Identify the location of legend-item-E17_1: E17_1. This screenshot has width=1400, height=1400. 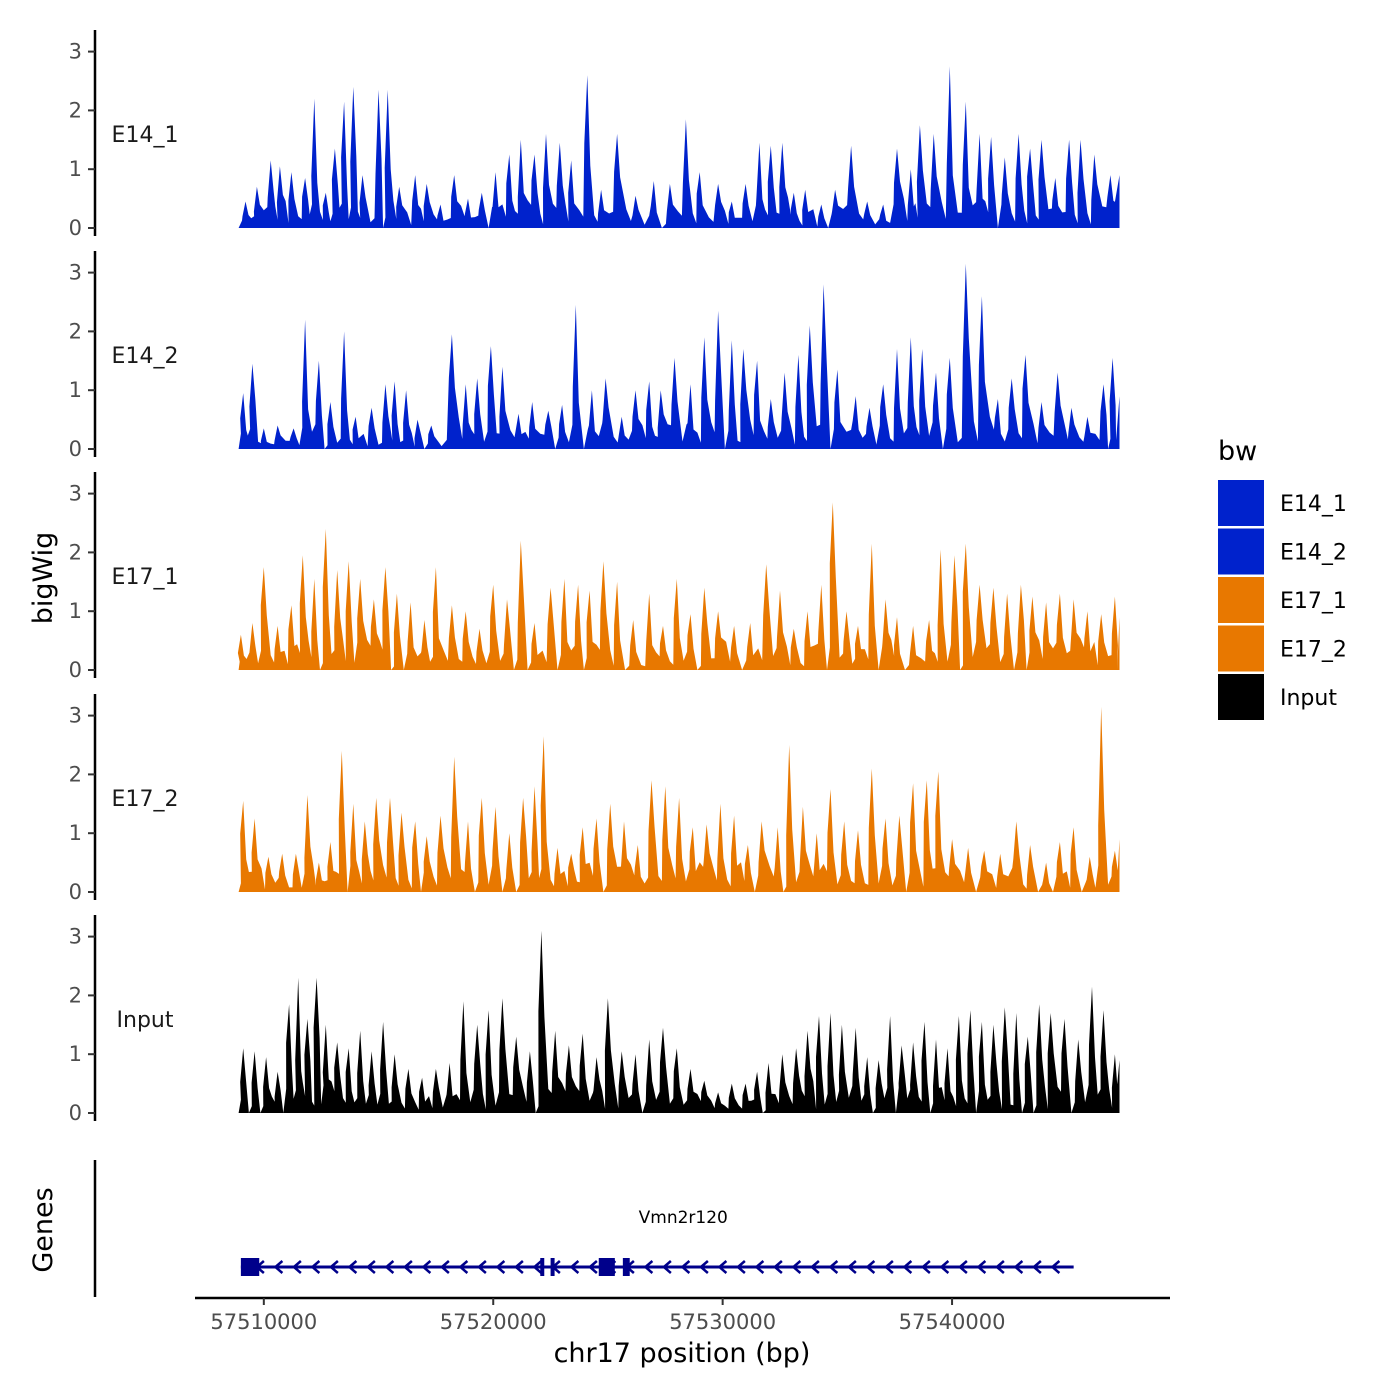
(1282, 600).